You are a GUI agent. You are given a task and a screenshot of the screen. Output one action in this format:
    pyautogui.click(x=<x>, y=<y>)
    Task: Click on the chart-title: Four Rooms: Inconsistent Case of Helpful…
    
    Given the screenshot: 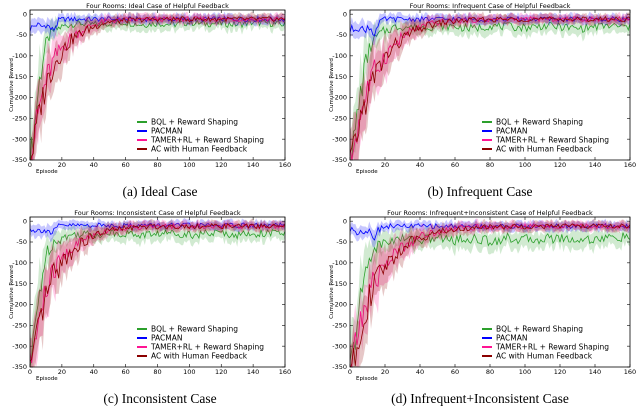 What is the action you would take?
    pyautogui.click(x=157, y=213)
    